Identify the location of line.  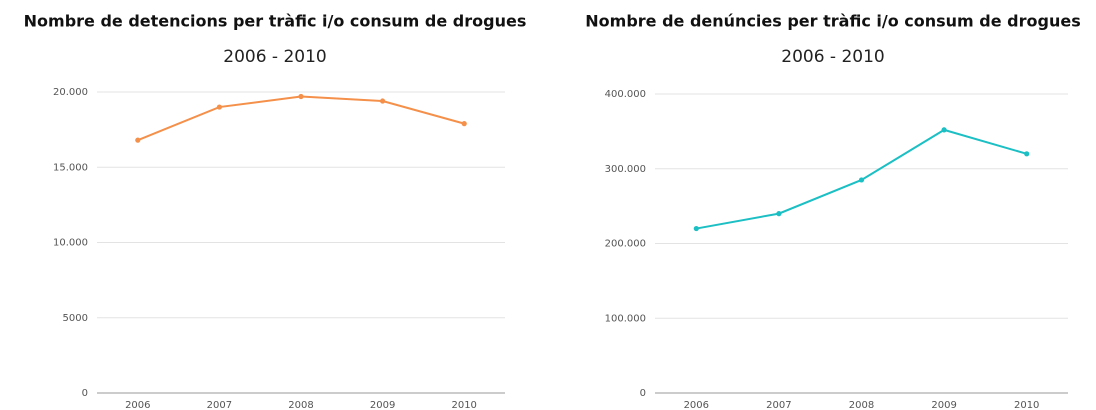
(301, 118).